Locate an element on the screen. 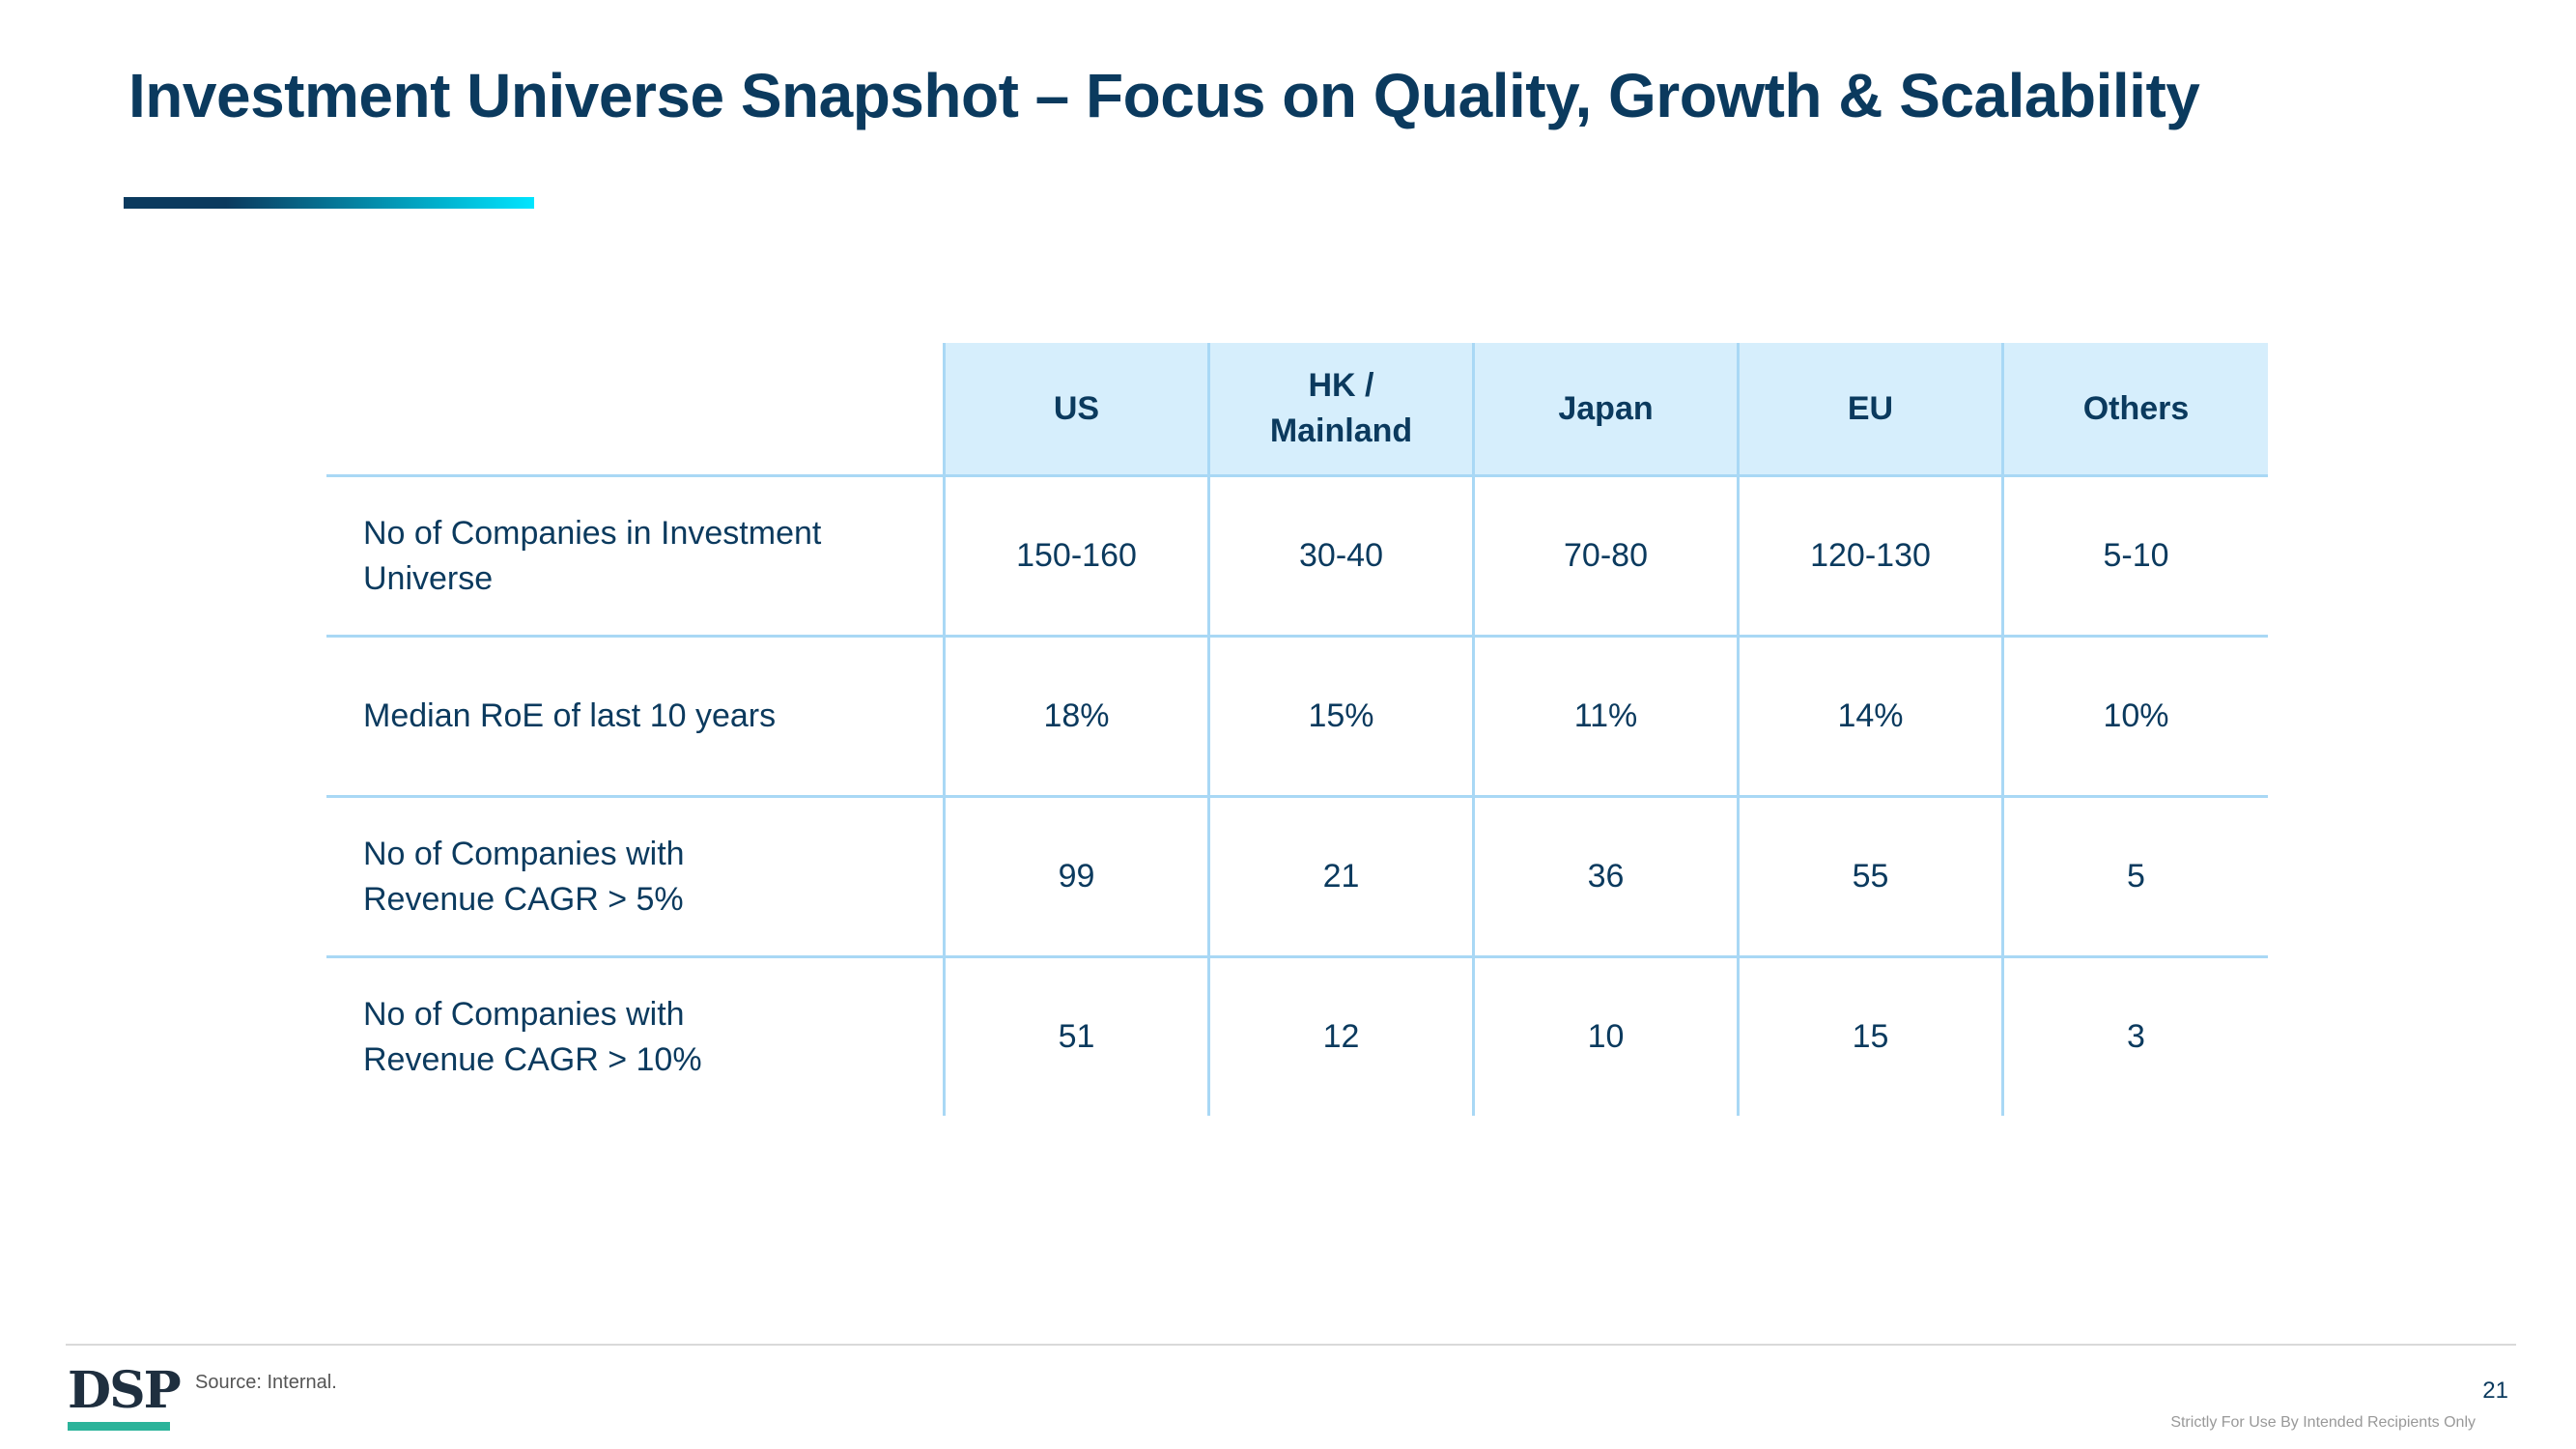 This screenshot has height=1449, width=2576. table-cell: 15% is located at coordinates (1339, 716).